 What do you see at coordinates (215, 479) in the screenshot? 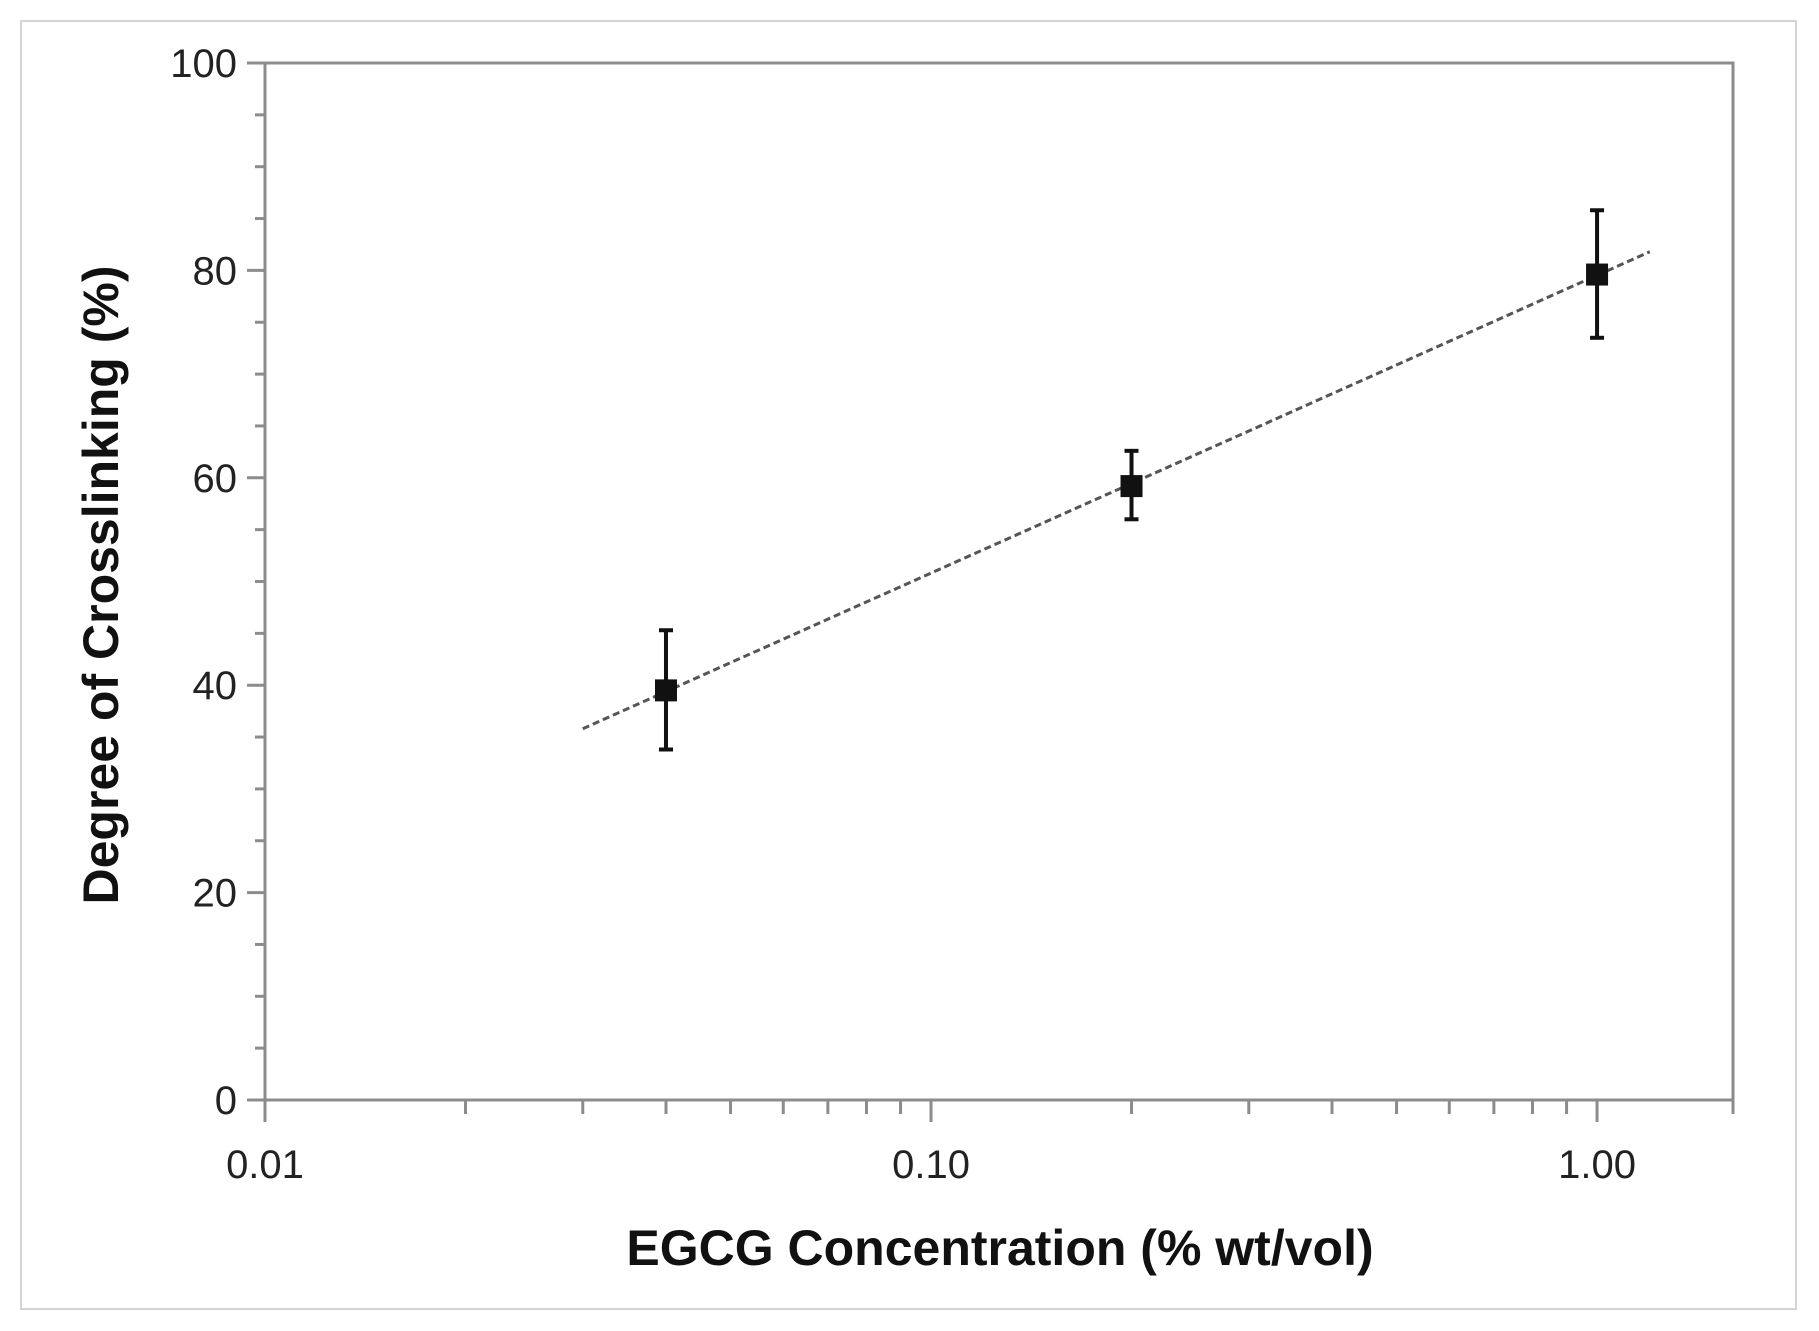
I see `y-tick-label: 60` at bounding box center [215, 479].